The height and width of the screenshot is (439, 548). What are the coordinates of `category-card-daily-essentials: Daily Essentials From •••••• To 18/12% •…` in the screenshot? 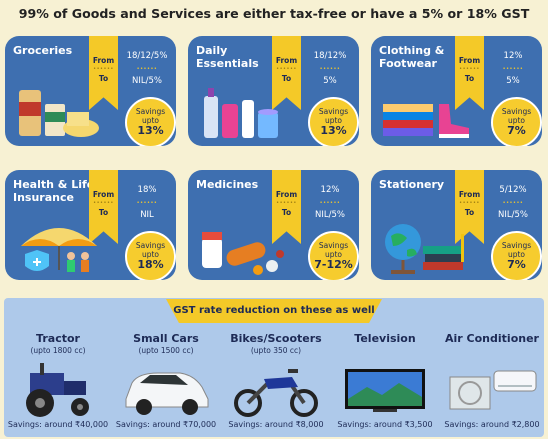 It's located at (273, 91).